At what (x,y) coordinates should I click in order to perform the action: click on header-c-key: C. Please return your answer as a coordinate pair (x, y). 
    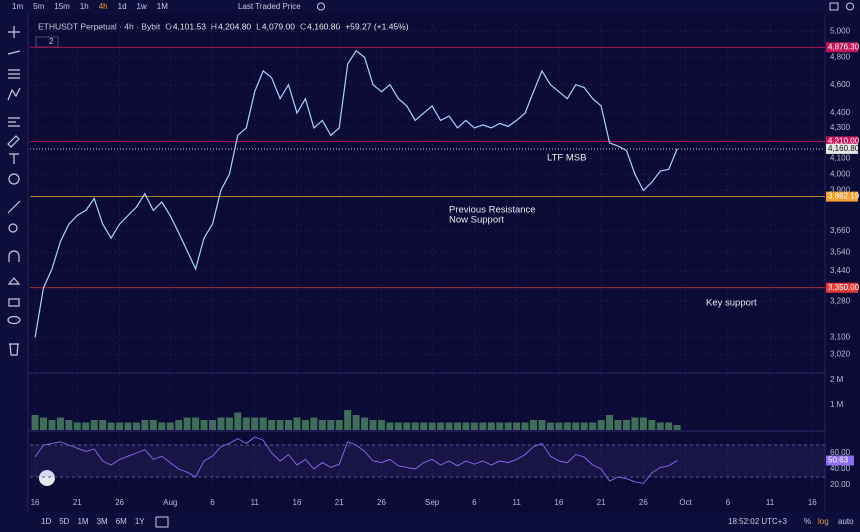
    Looking at the image, I should click on (303, 26).